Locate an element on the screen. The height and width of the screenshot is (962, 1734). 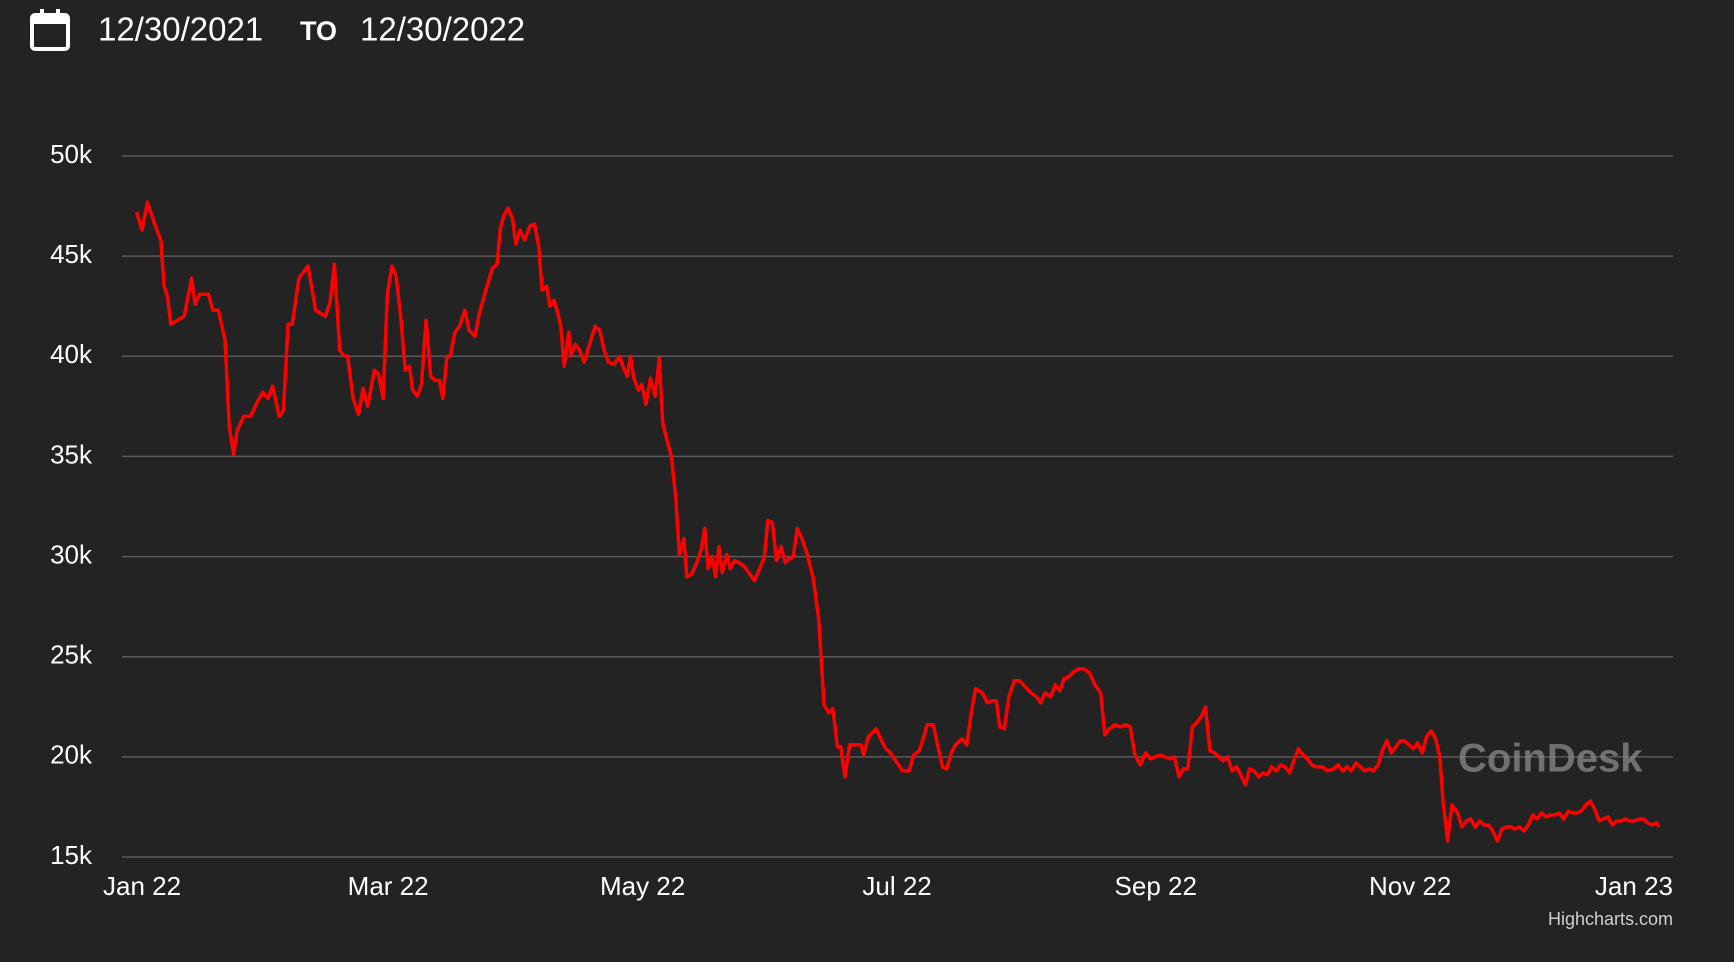
x-tick-label: Sep 22 is located at coordinates (1156, 886).